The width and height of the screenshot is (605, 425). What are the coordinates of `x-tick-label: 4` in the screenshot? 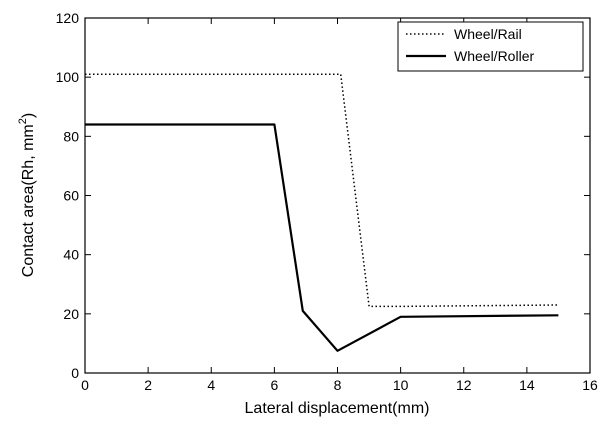 It's located at (211, 385).